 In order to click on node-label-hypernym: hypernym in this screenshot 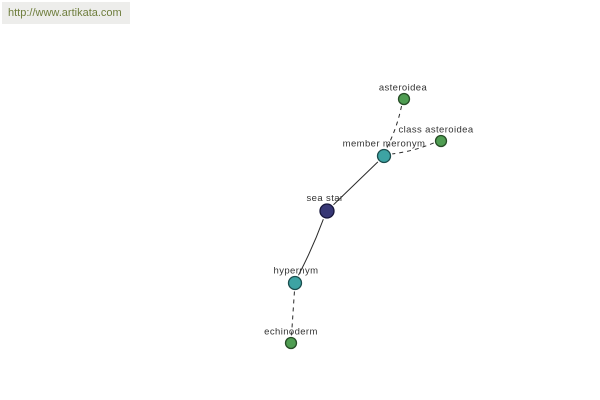, I will do `click(296, 271)`.